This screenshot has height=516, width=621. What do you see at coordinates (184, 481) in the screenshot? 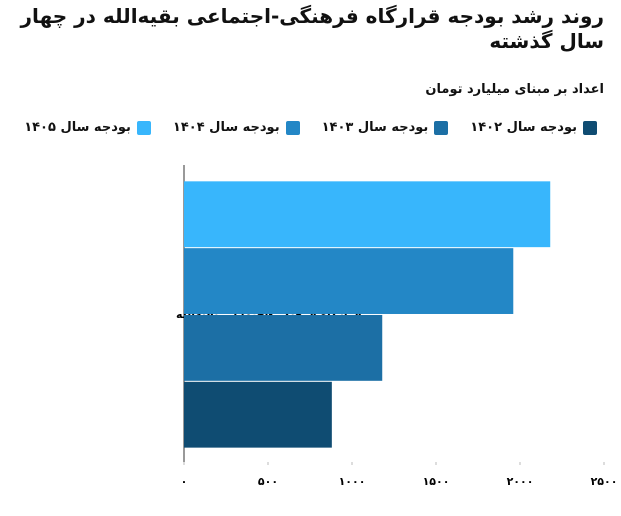
I see `x-tick-label: ۰` at bounding box center [184, 481].